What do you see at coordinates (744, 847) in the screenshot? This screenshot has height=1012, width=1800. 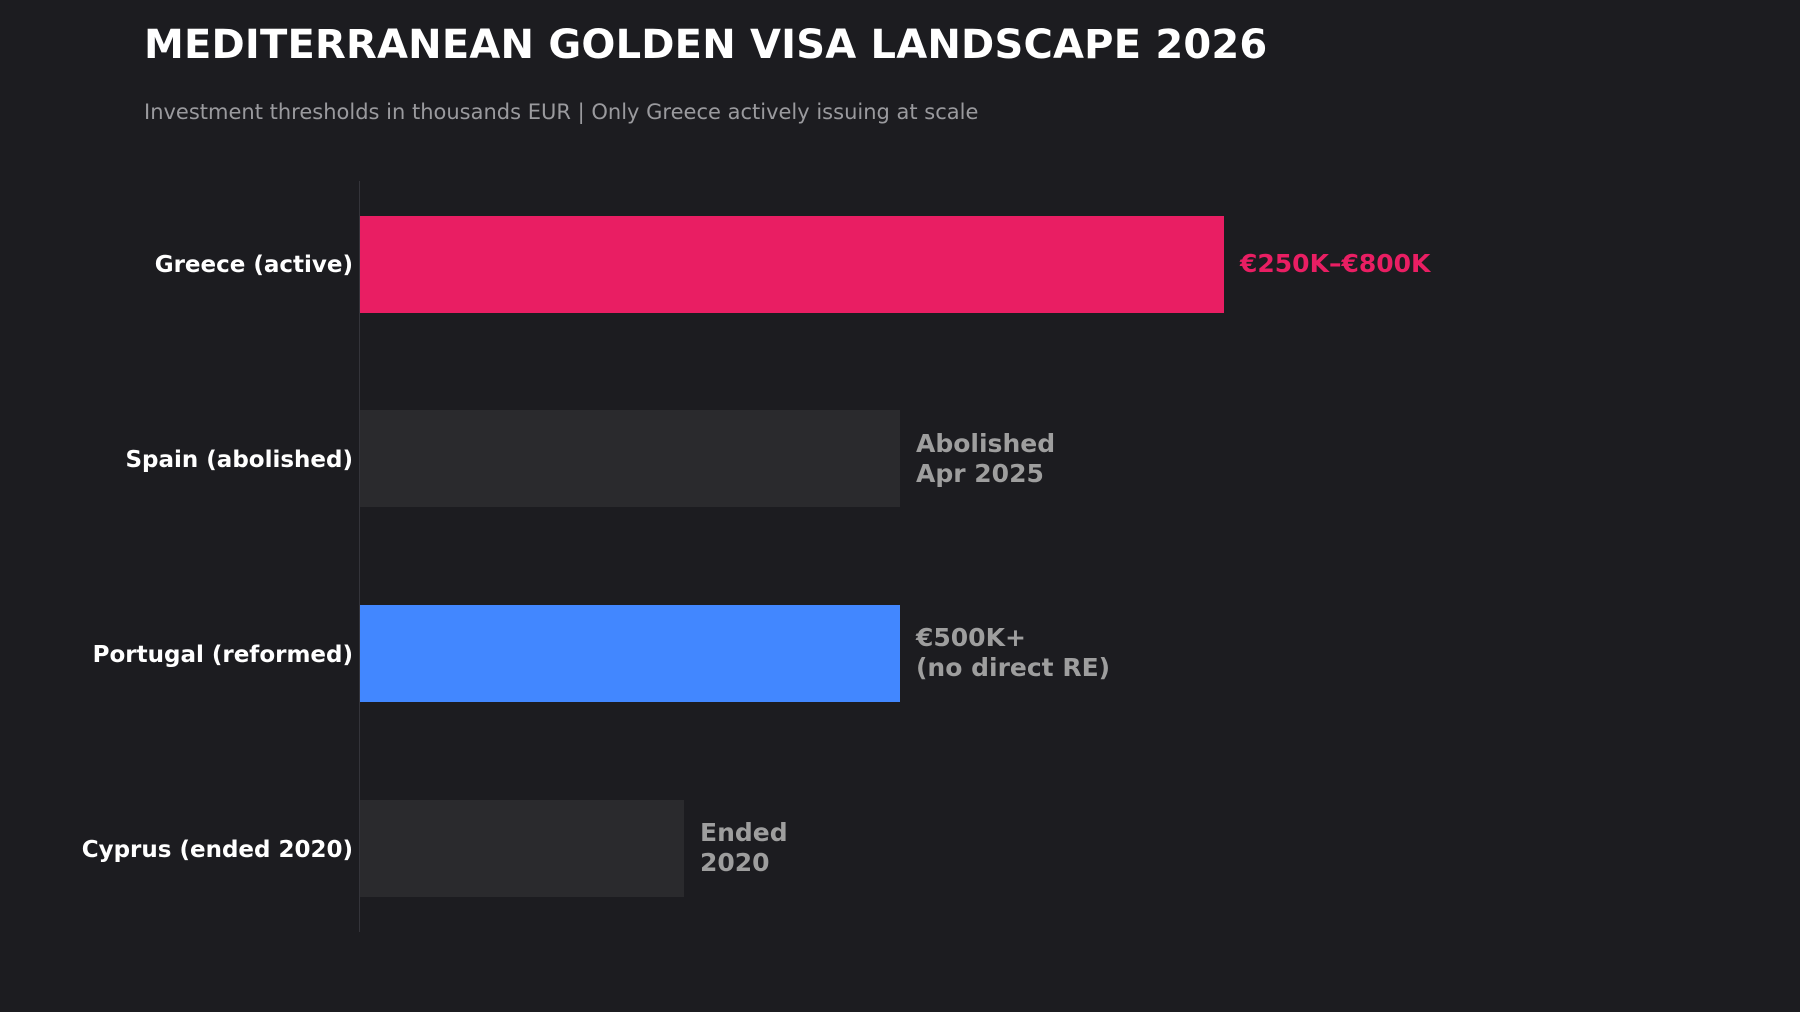 I see `annotation-cyprus: Ended 2020` at bounding box center [744, 847].